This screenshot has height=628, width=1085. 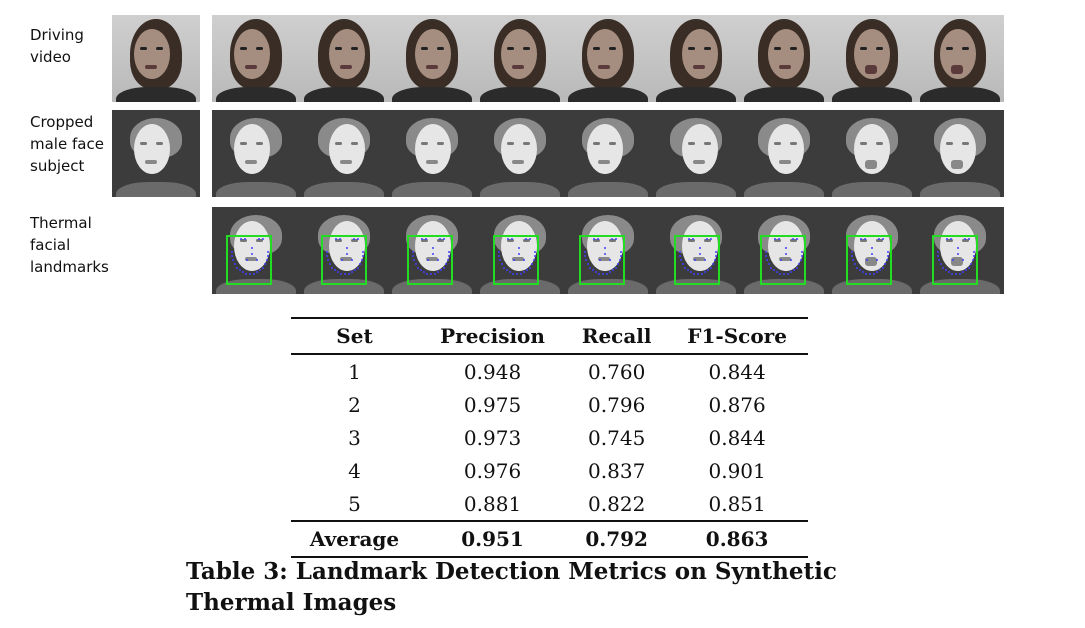 I want to click on cell-set: Average, so click(x=354, y=539).